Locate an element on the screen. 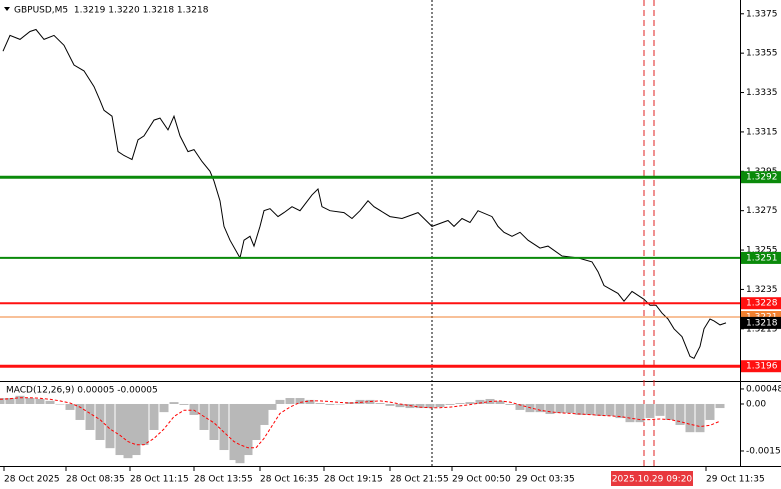 The height and width of the screenshot is (489, 781). x-tick-label: 28 Oct 2025 is located at coordinates (32, 480).